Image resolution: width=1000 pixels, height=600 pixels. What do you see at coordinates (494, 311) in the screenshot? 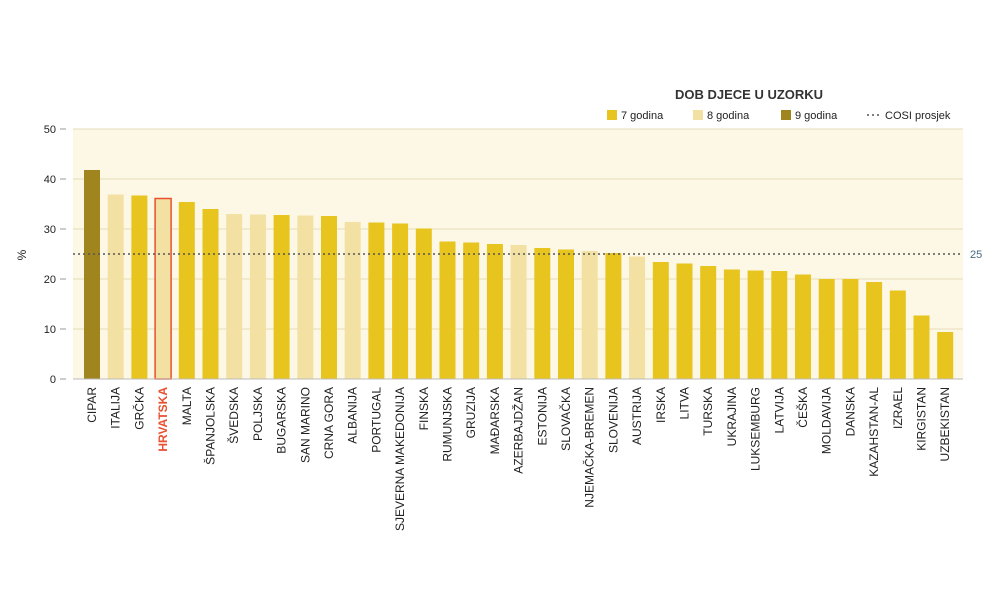
I see `bar-mađarska` at bounding box center [494, 311].